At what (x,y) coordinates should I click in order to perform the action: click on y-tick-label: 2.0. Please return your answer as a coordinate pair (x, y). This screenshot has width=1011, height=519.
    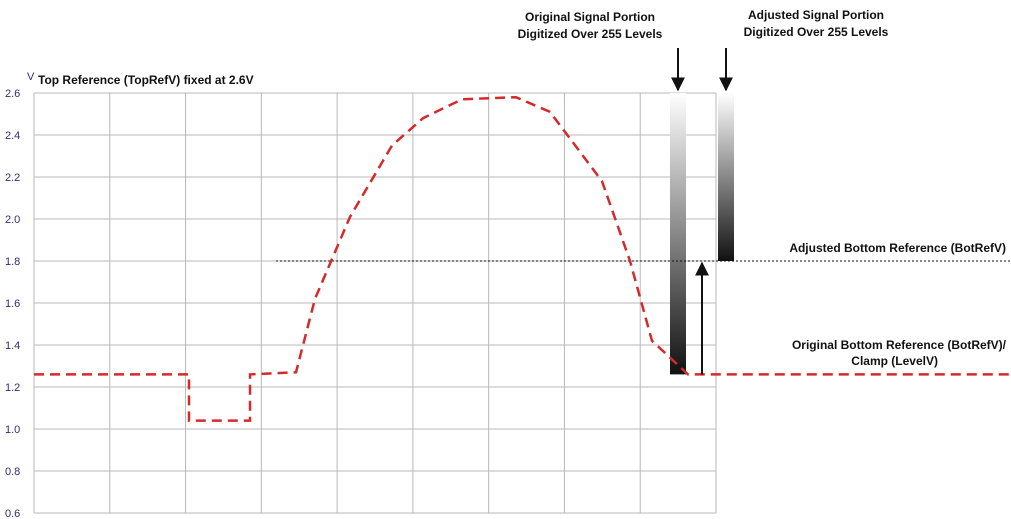
    Looking at the image, I should click on (12, 220).